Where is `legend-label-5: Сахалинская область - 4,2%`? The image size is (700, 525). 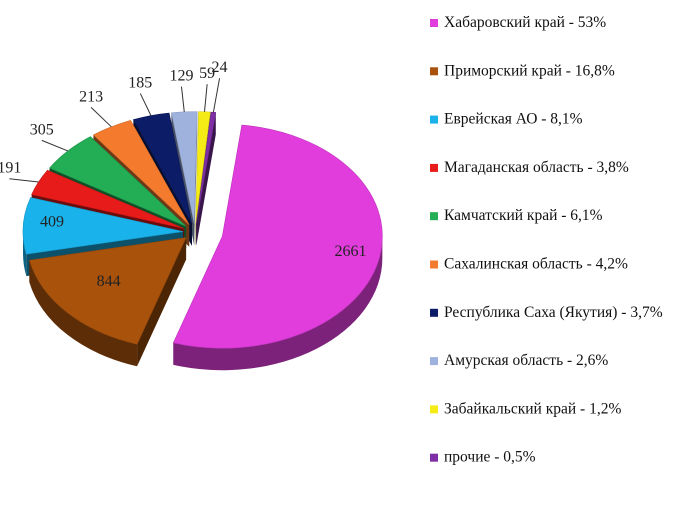 legend-label-5: Сахалинская область - 4,2% is located at coordinates (536, 264).